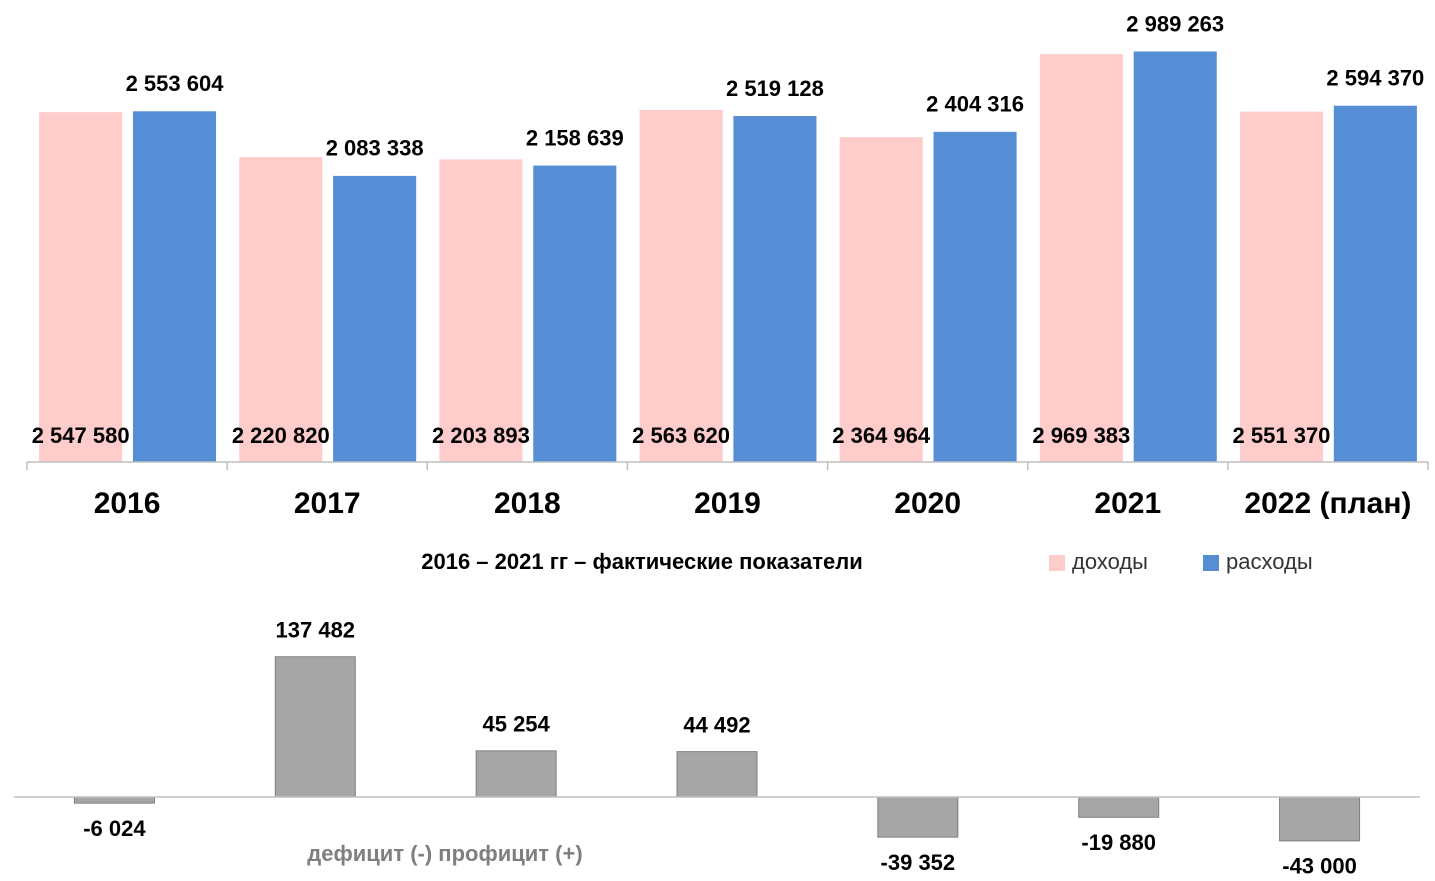 The width and height of the screenshot is (1435, 881). Describe the element at coordinates (1110, 561) in the screenshot. I see `legend-label: доходы` at that location.